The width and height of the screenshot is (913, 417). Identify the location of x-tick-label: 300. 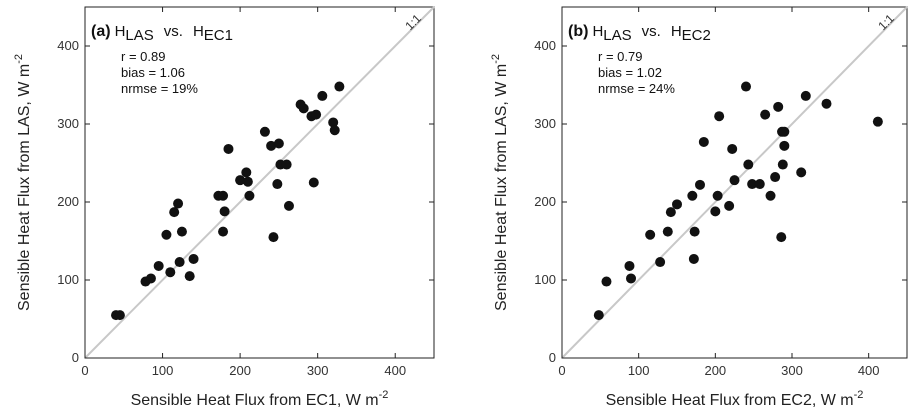
(318, 370).